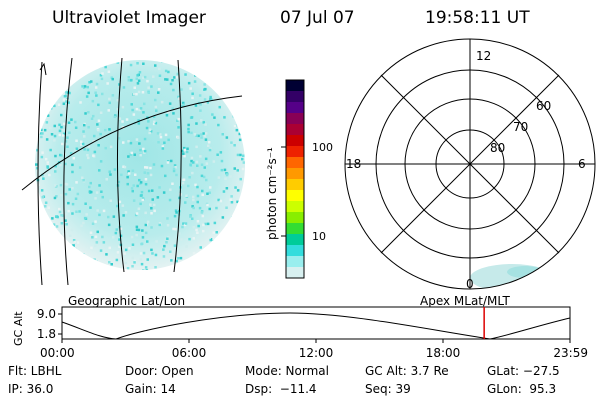  What do you see at coordinates (129, 18) in the screenshot?
I see `instrument-title: Ultraviolet Imager` at bounding box center [129, 18].